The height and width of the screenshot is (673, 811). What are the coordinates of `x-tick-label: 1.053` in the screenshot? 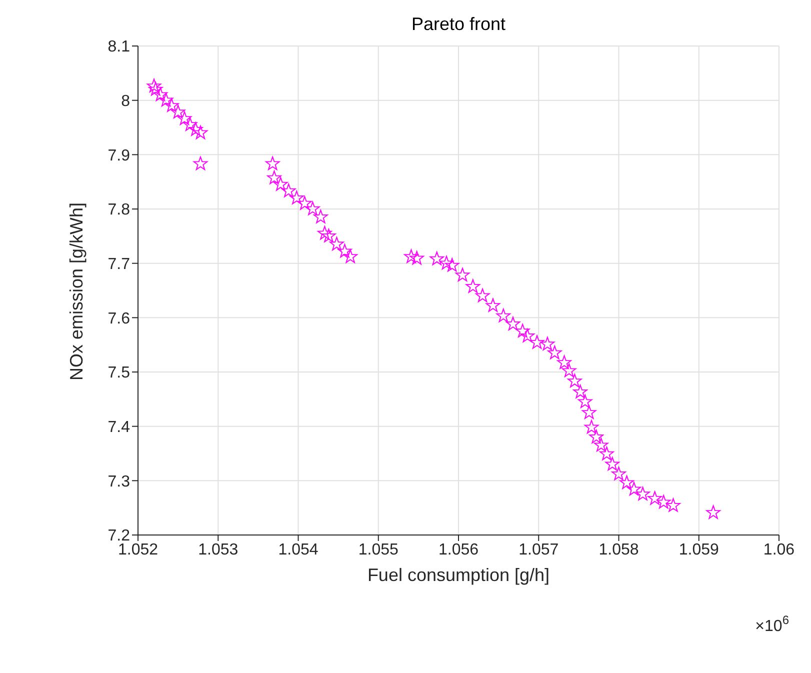 It's located at (218, 549).